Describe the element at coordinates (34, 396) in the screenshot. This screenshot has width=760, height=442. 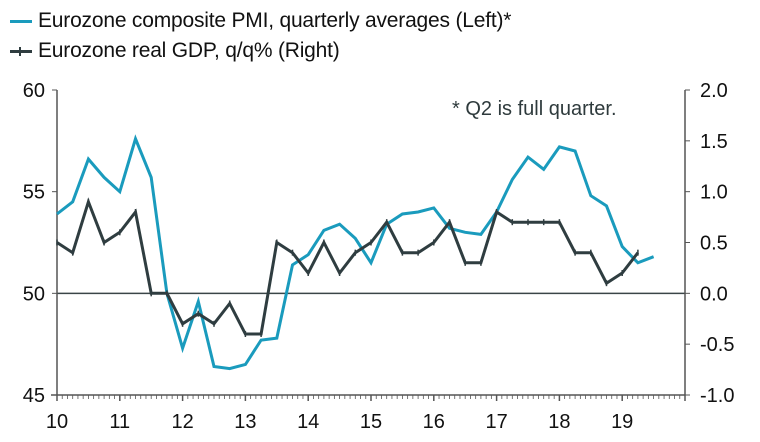
I see `left-axis-tick-label: 45` at that location.